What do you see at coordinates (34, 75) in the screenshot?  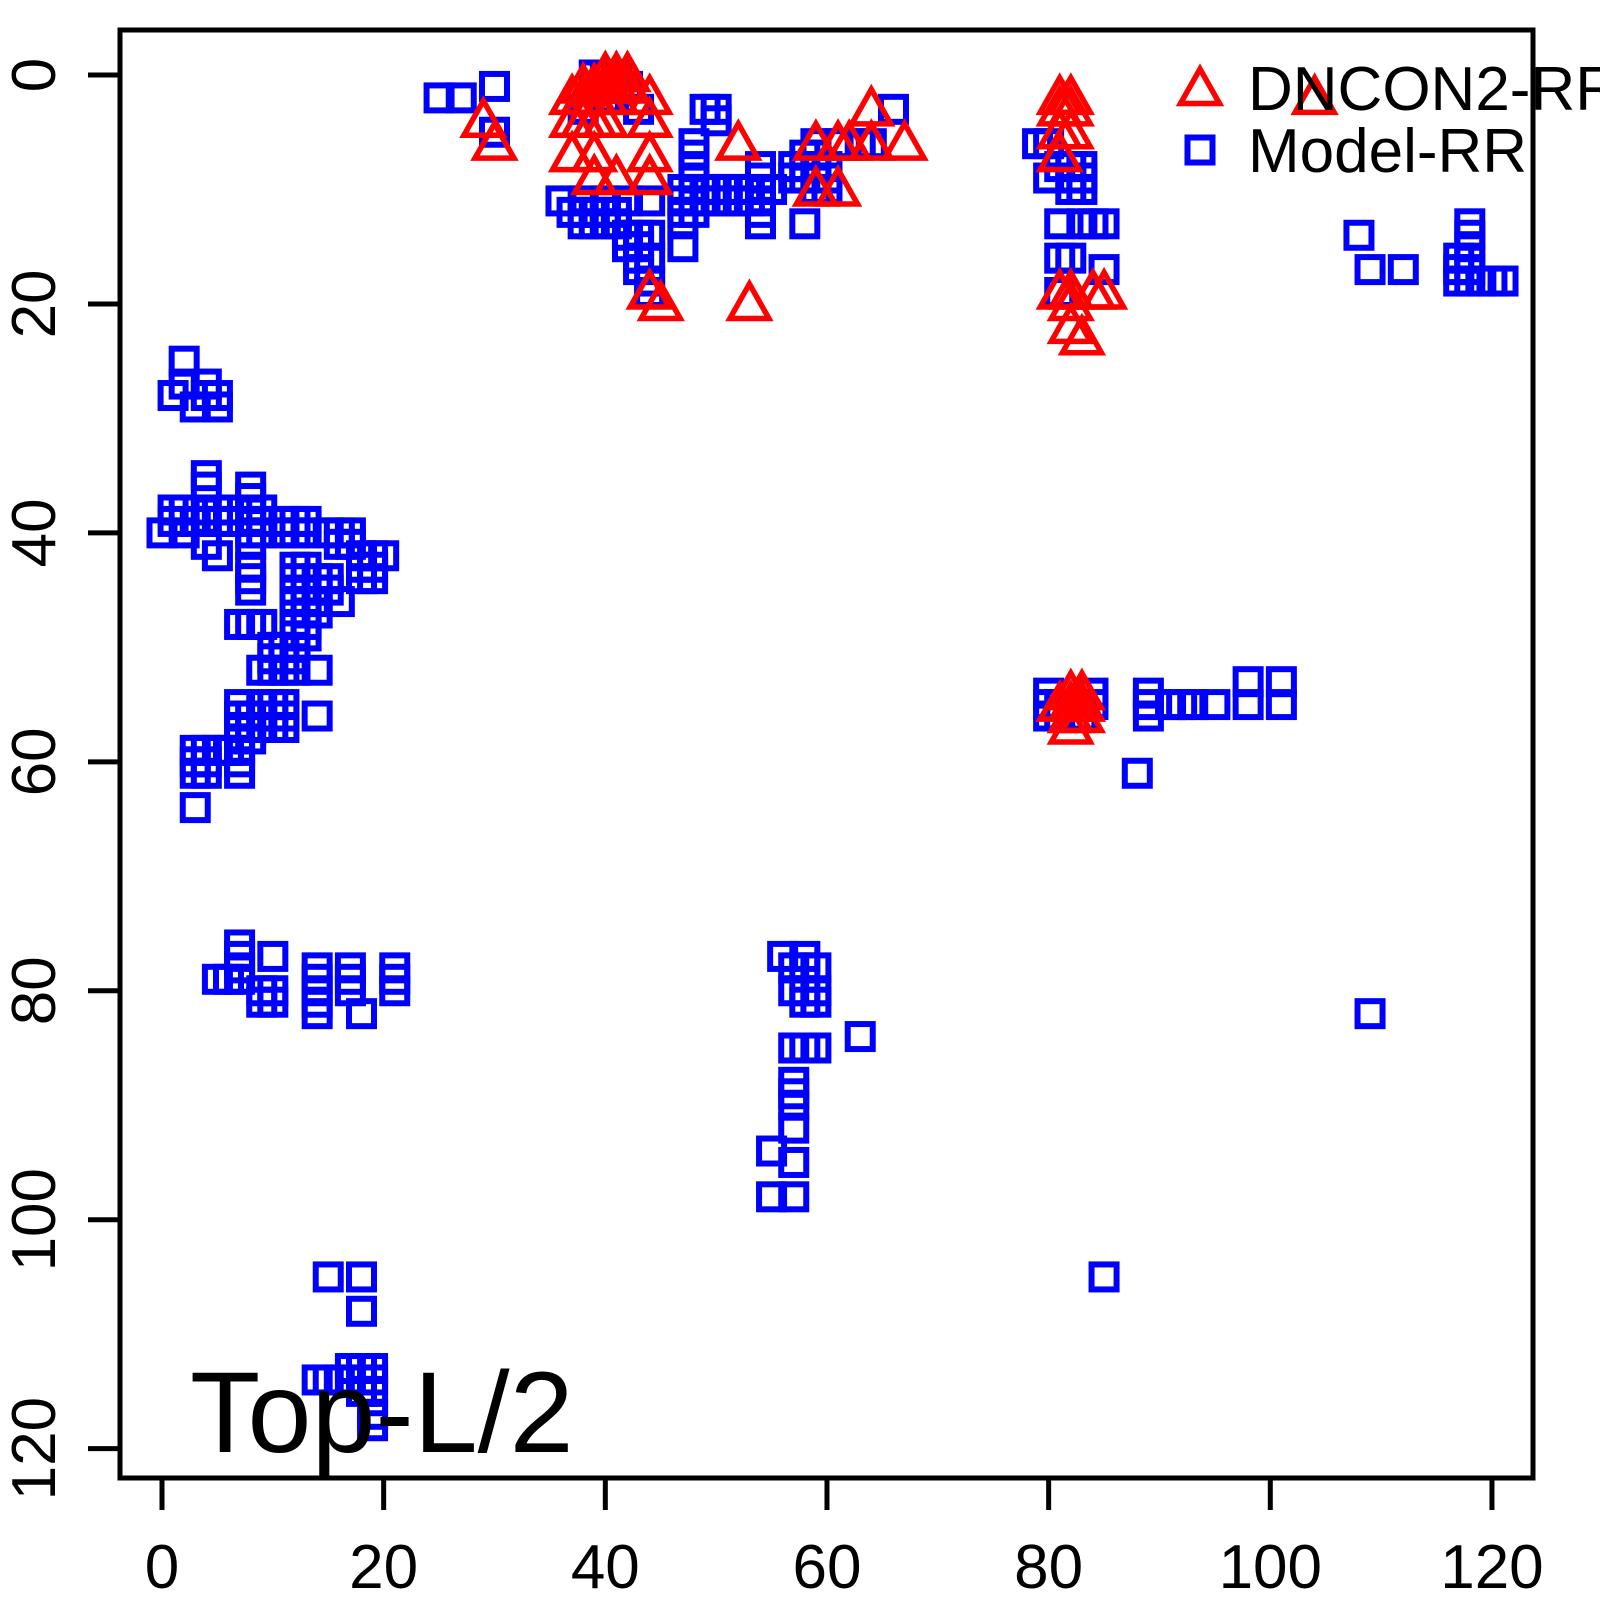 I see `y-tick-label: 0` at bounding box center [34, 75].